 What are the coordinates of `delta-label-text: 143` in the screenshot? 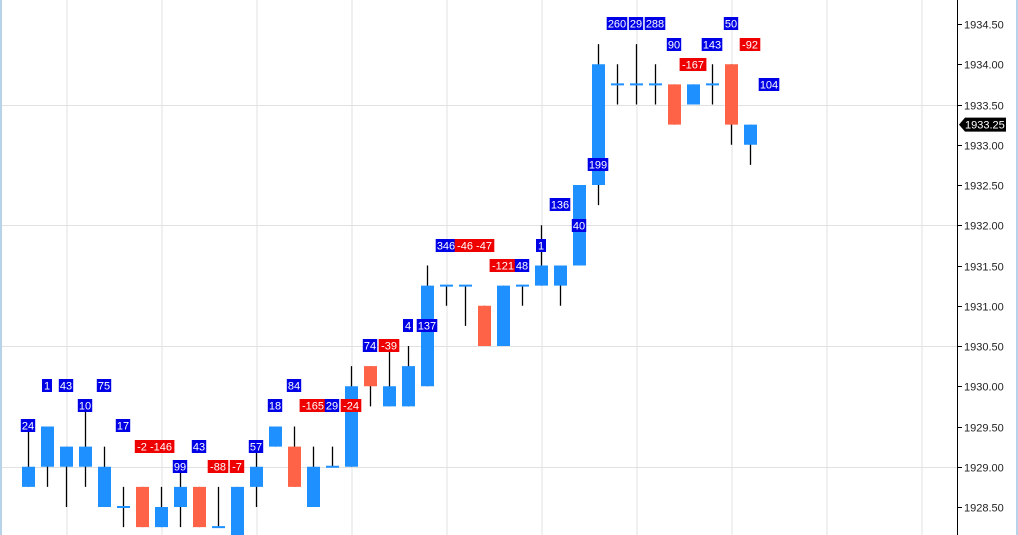 It's located at (712, 46).